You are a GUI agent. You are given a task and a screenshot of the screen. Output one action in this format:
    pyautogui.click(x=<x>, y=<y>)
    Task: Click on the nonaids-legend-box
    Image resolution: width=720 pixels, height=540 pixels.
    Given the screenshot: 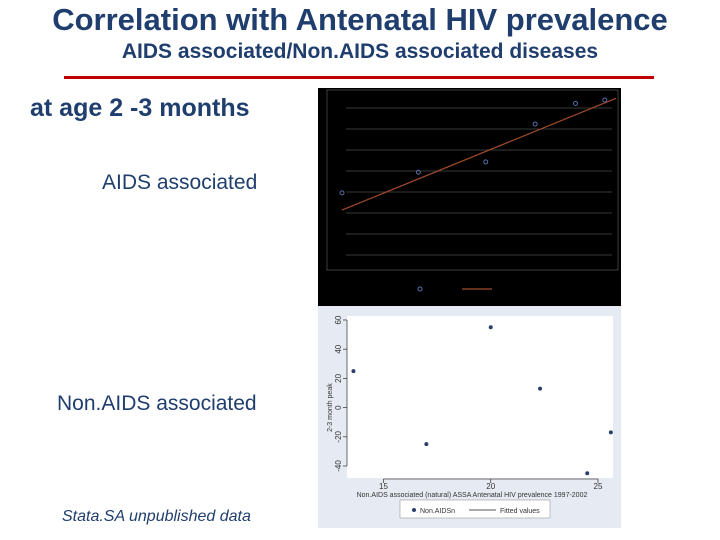 What is the action you would take?
    pyautogui.click(x=475, y=509)
    